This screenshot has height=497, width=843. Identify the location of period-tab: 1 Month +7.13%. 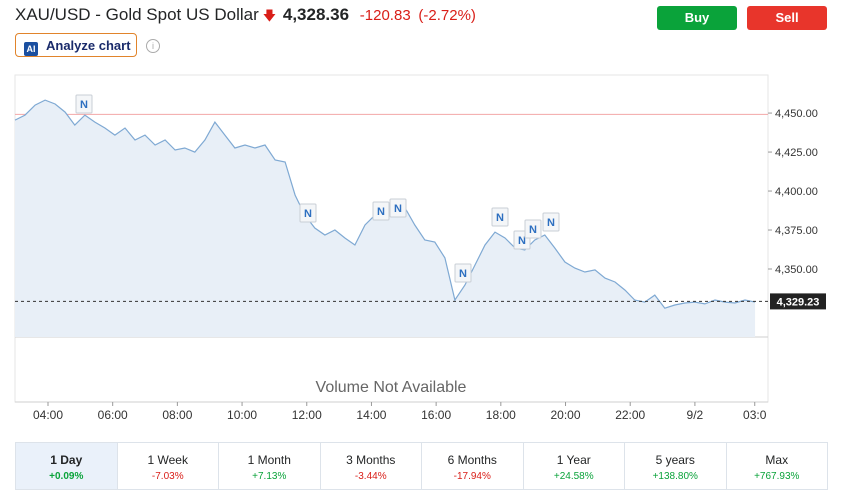
(270, 466).